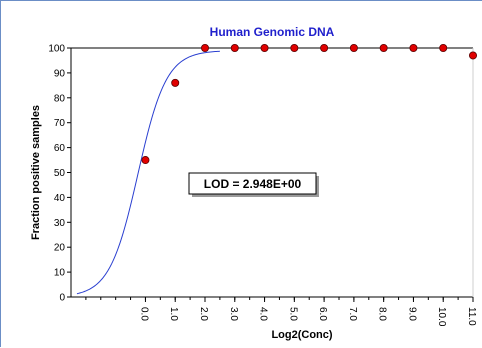  Describe the element at coordinates (60, 123) in the screenshot. I see `y-tick-label: 70` at that location.